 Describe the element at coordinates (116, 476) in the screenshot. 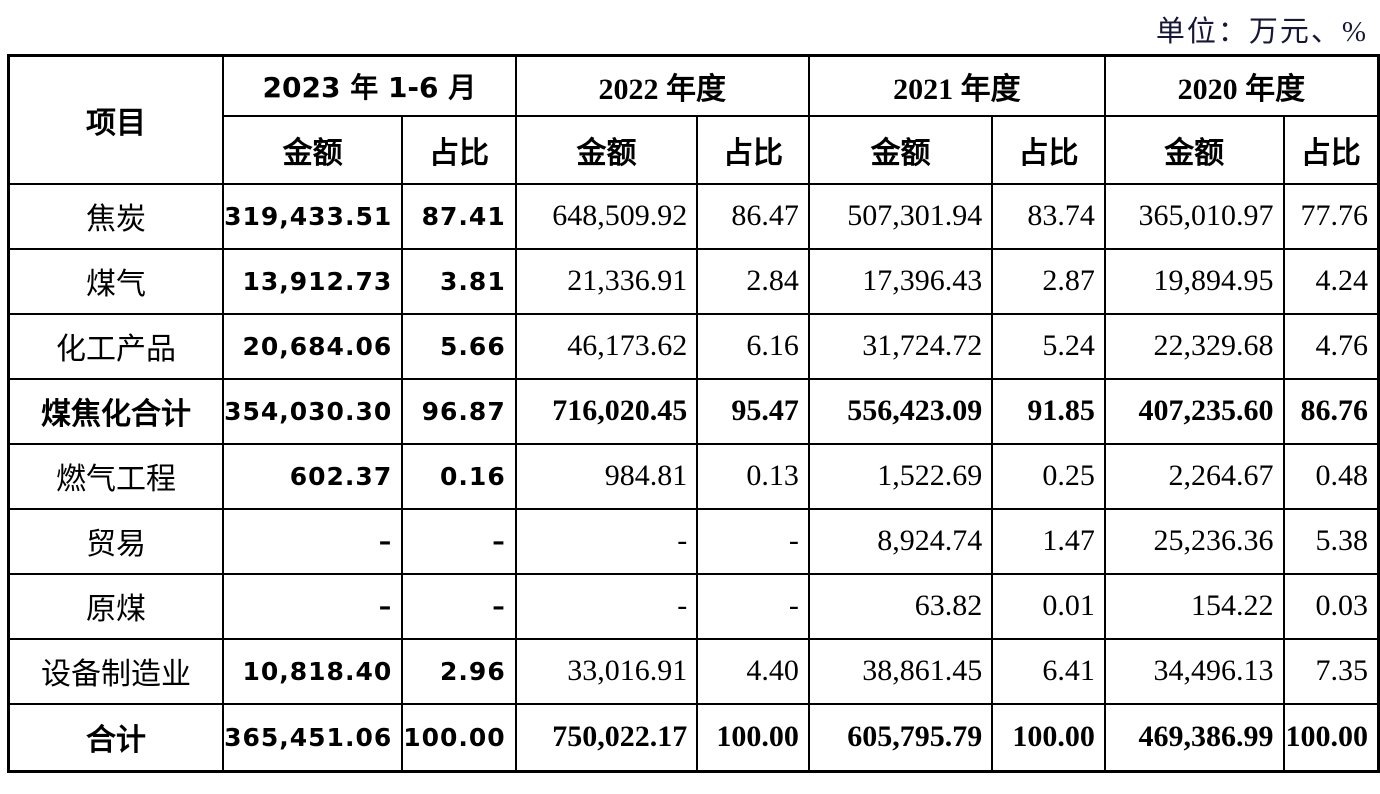

I see `row-label: 燃气工程` at that location.